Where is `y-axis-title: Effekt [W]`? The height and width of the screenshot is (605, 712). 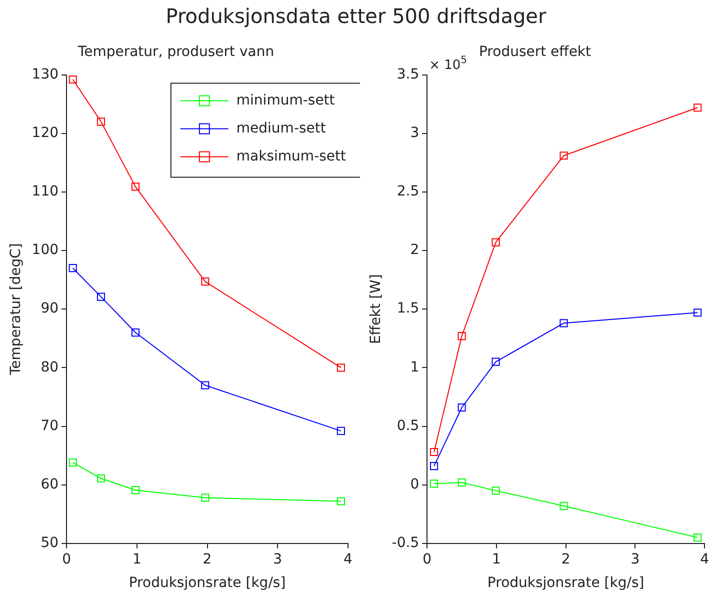
y-axis-title: Effekt [W] is located at coordinates (376, 309).